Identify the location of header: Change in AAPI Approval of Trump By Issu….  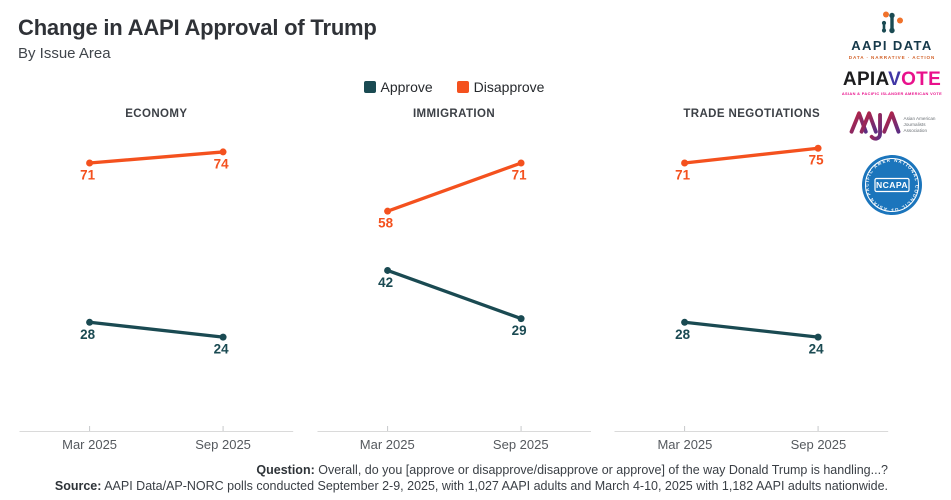
(475, 39).